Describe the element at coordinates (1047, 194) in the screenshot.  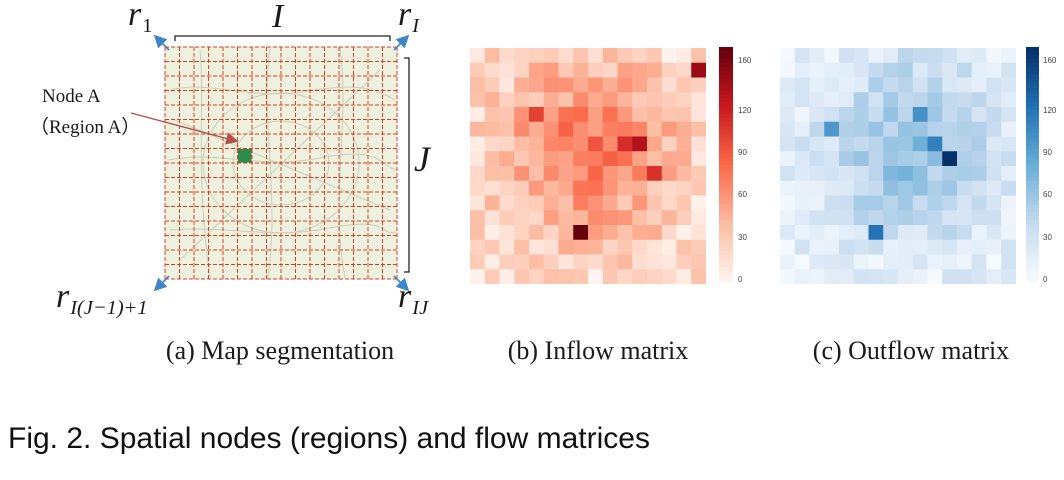
I see `colorbar-tick-label: 60` at that location.